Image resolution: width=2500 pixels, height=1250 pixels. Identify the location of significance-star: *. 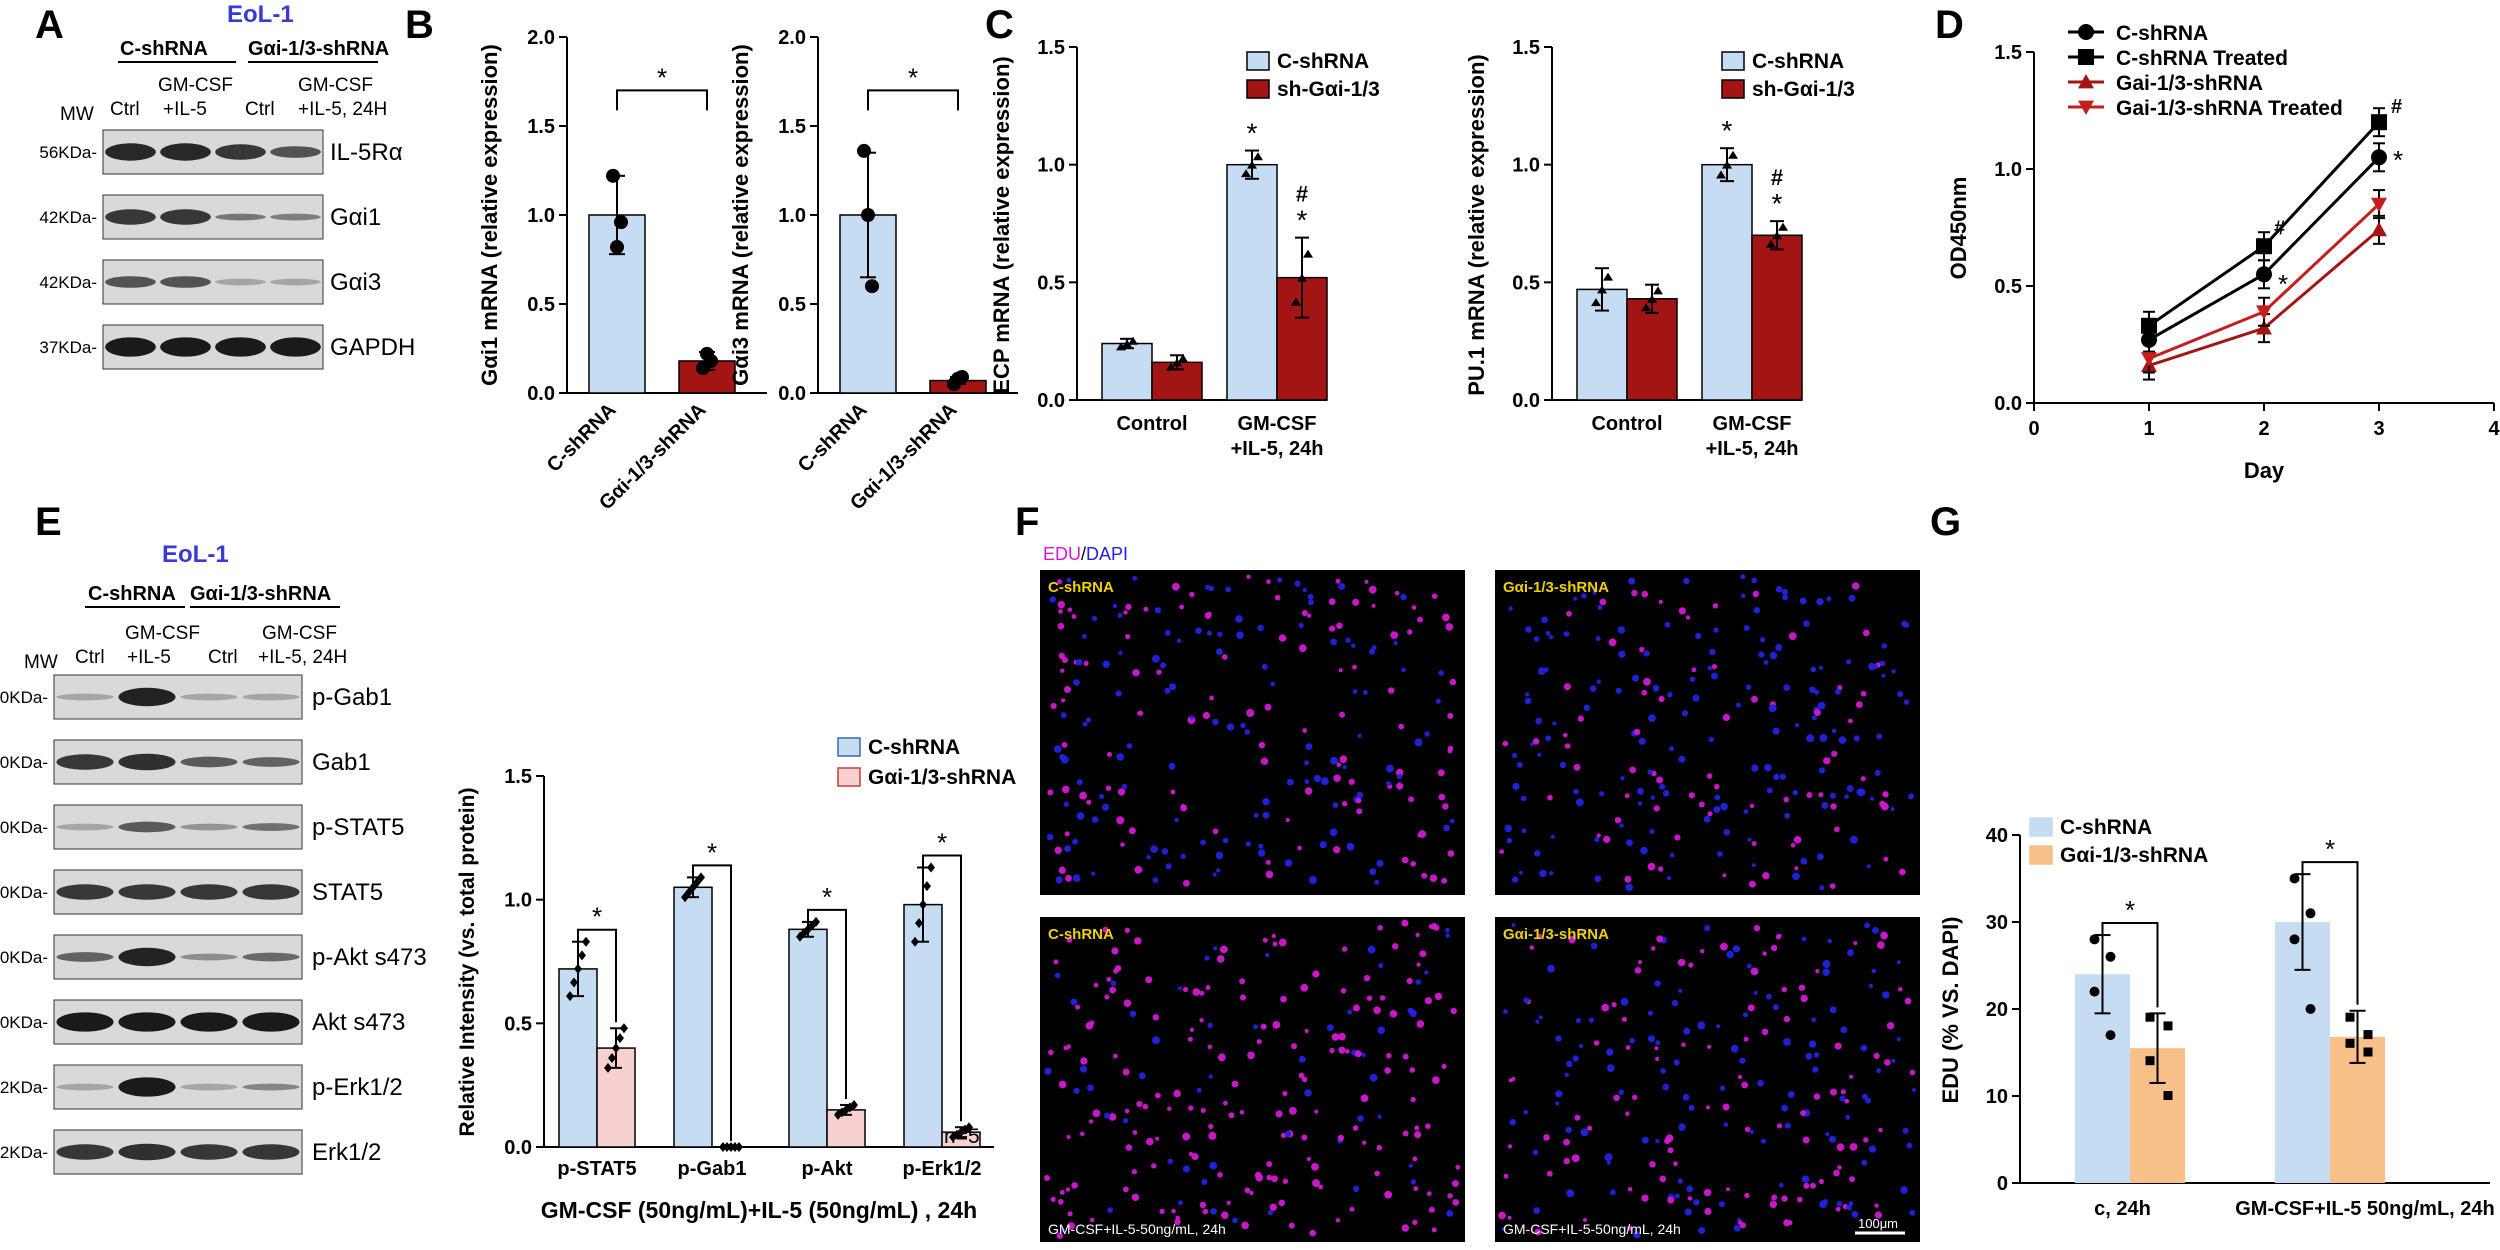
(827, 897).